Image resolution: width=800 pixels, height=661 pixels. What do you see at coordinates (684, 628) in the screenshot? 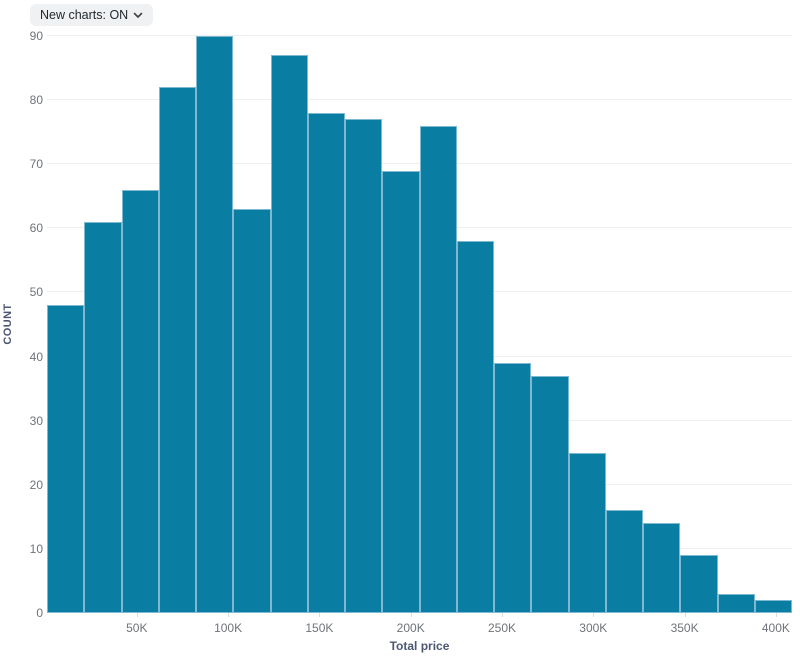
I see `x-tick-label: 350K` at bounding box center [684, 628].